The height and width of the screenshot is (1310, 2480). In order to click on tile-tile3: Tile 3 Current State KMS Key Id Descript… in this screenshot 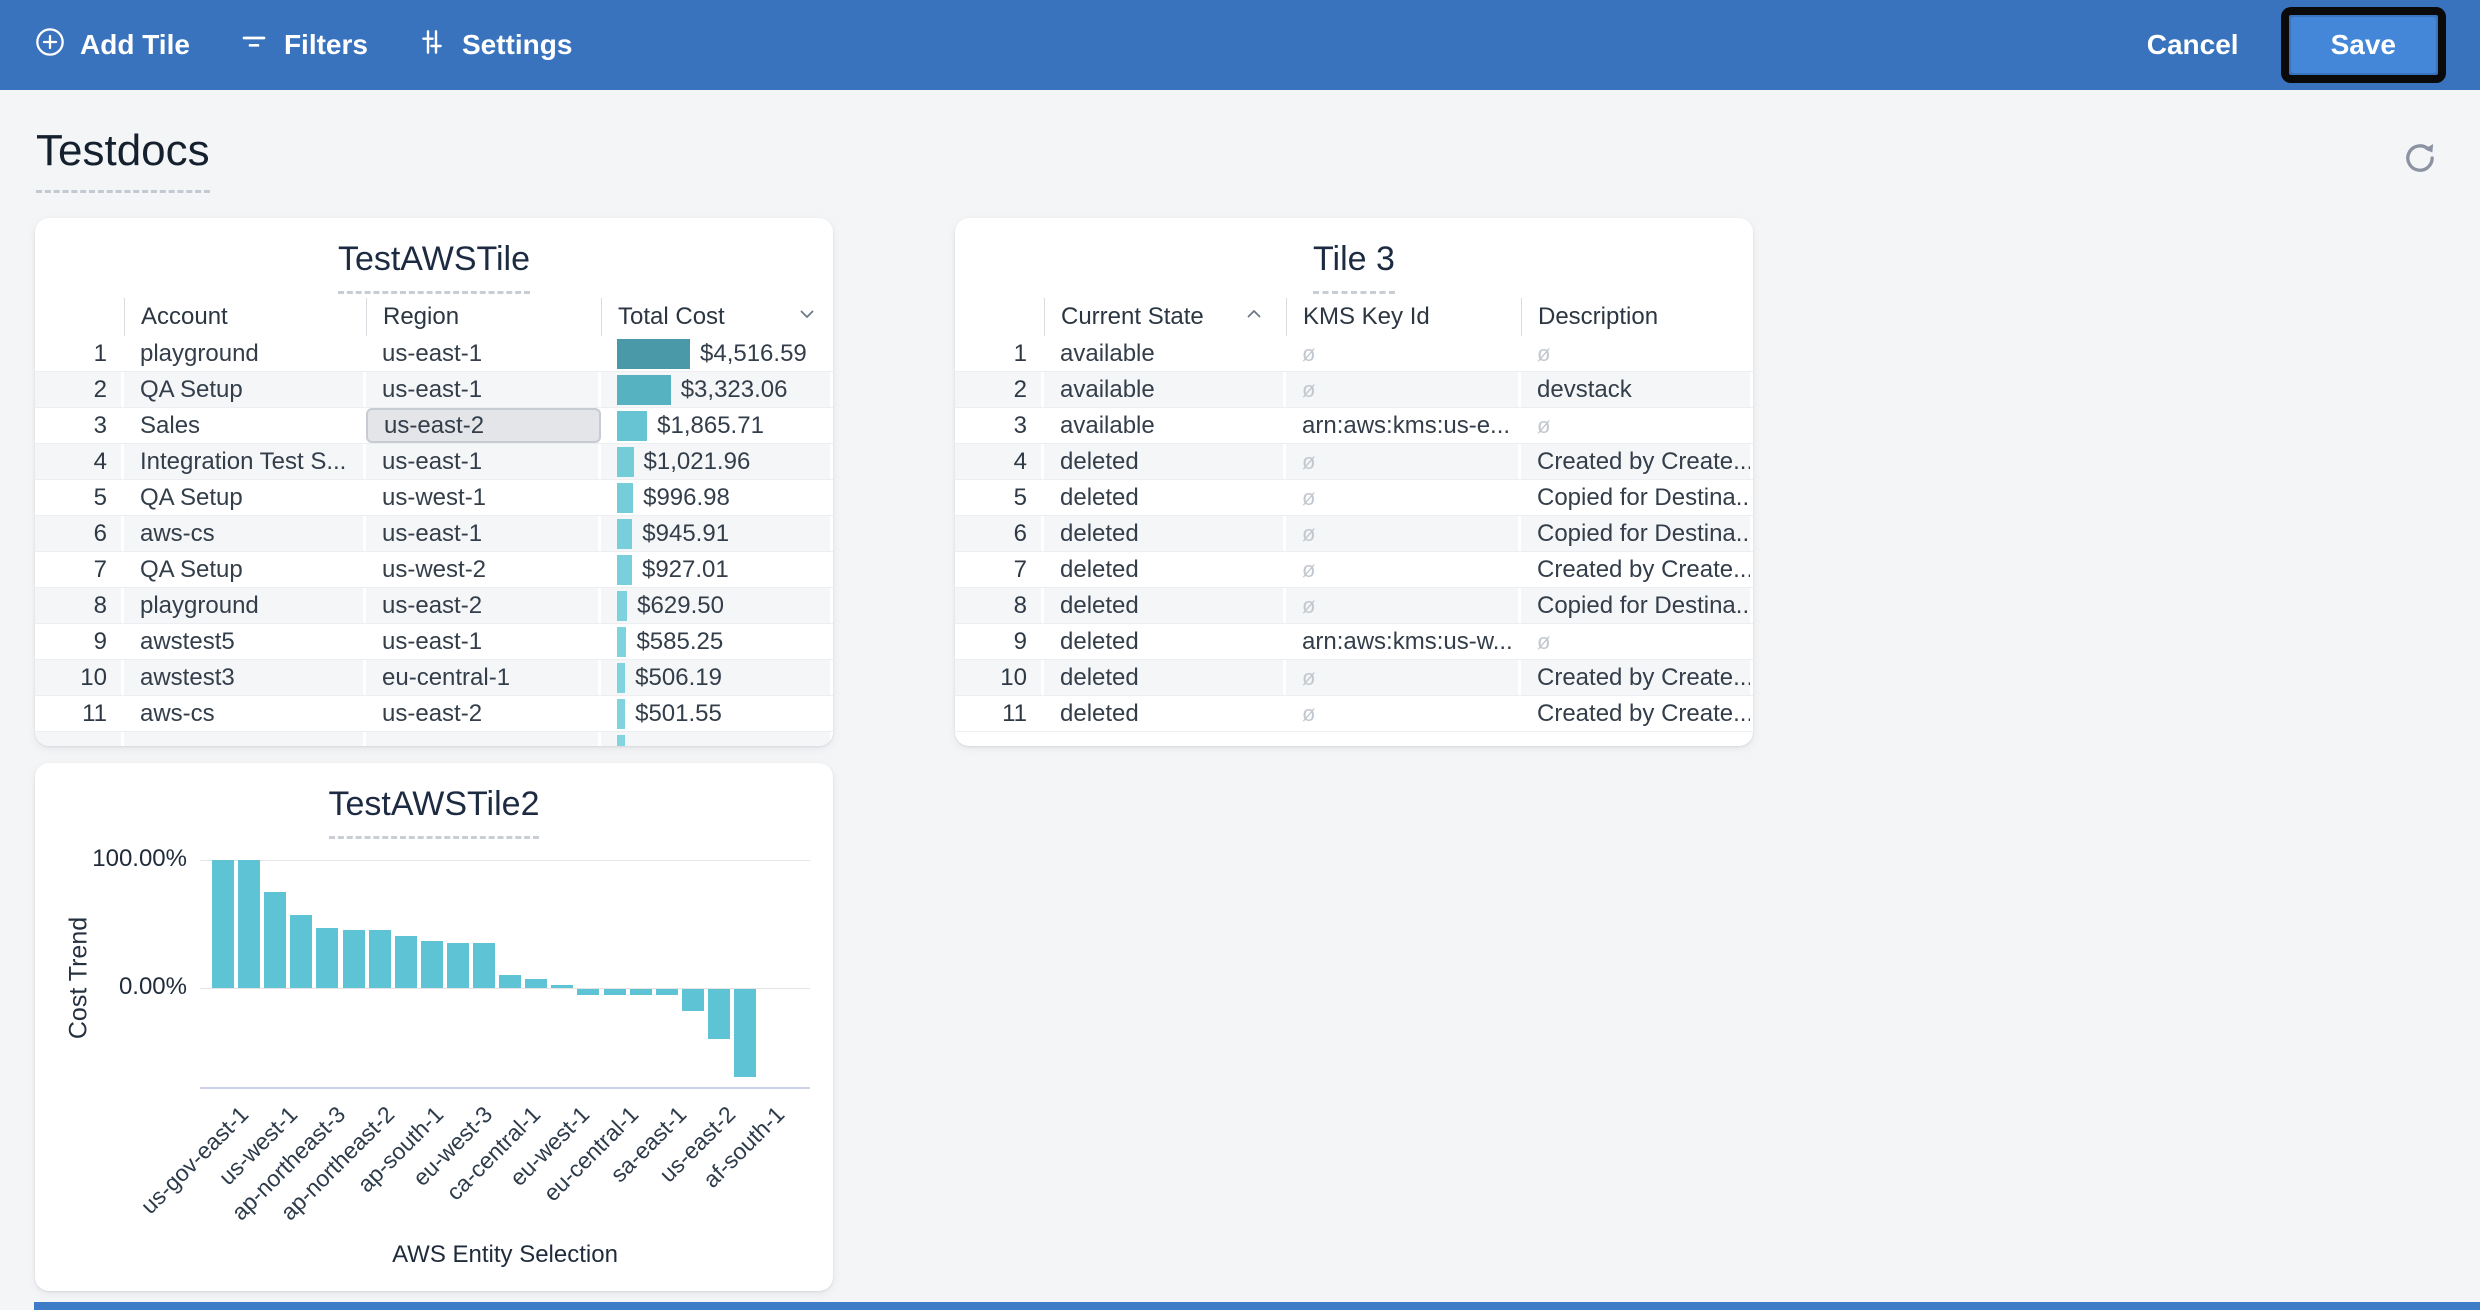, I will do `click(1354, 482)`.